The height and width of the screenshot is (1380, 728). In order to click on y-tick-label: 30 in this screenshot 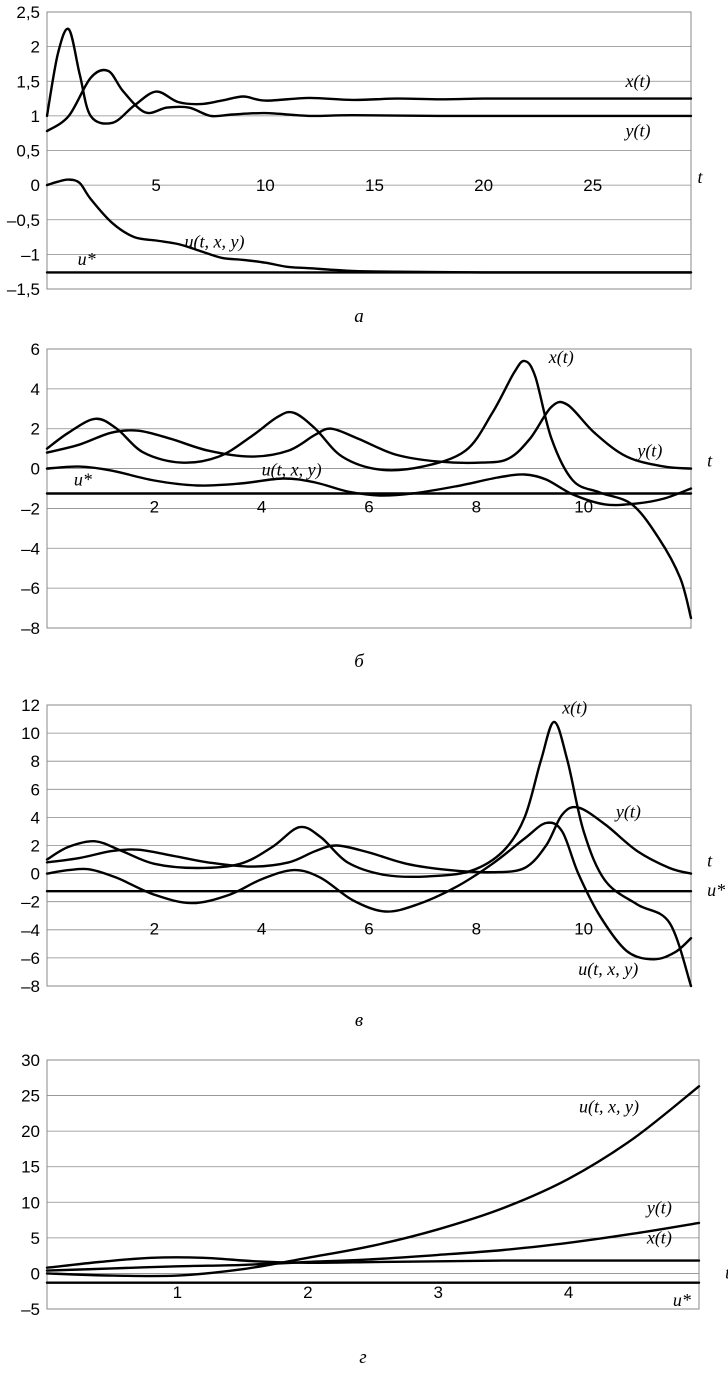, I will do `click(30, 1060)`.